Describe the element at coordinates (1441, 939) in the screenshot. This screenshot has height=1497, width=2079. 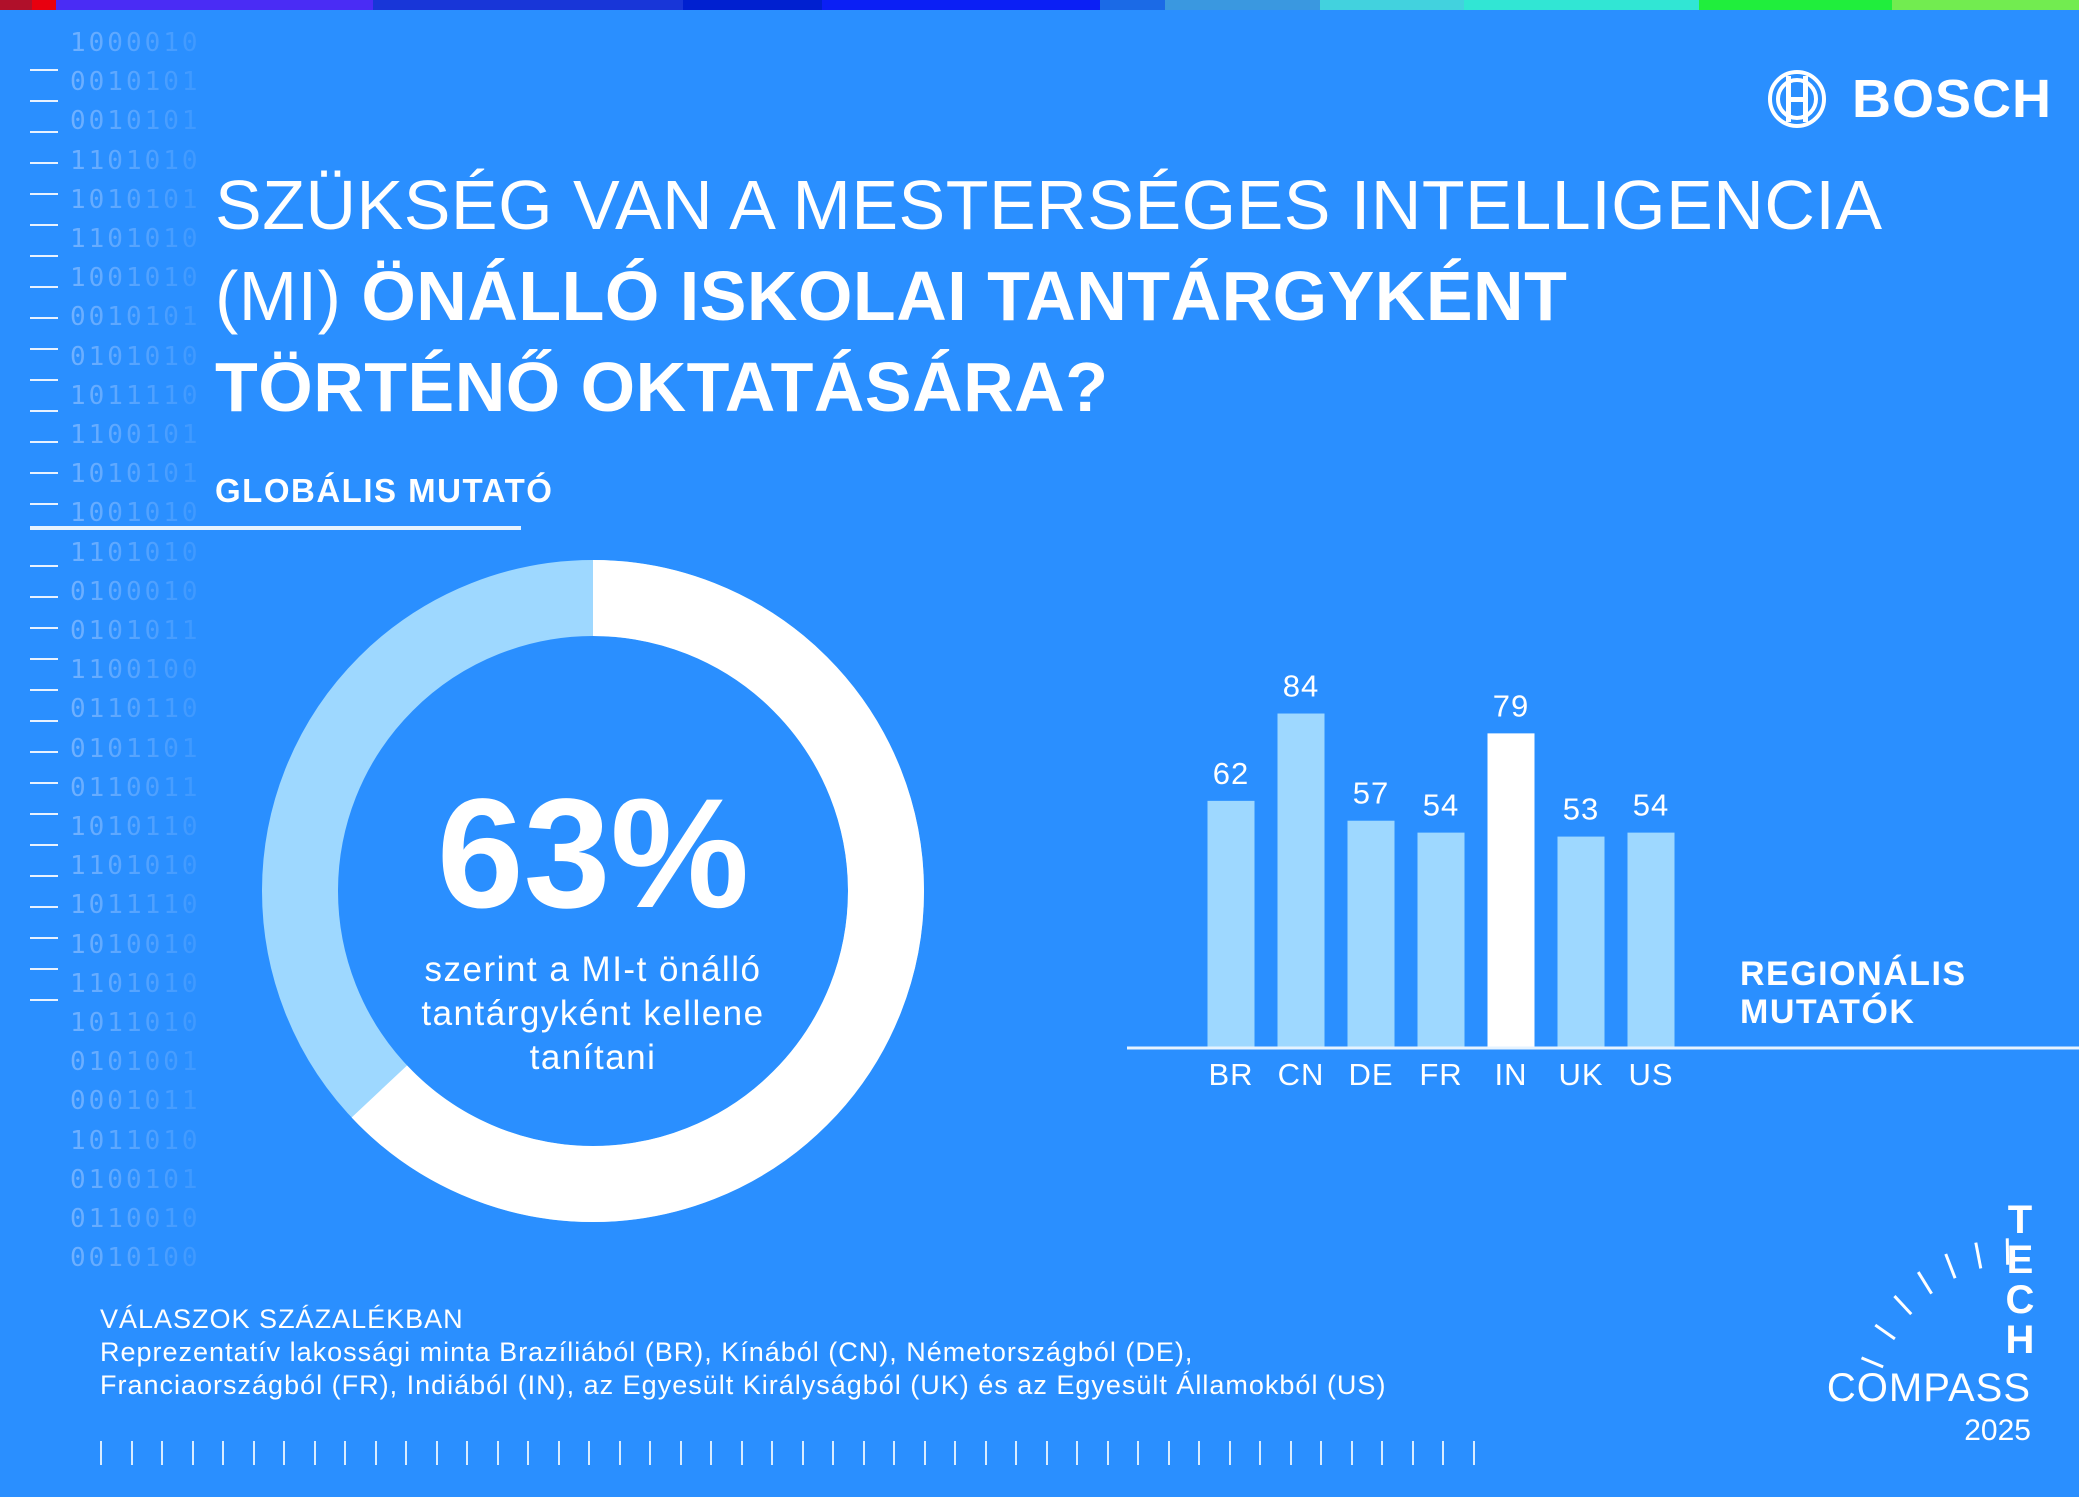
I see `bar-fr` at that location.